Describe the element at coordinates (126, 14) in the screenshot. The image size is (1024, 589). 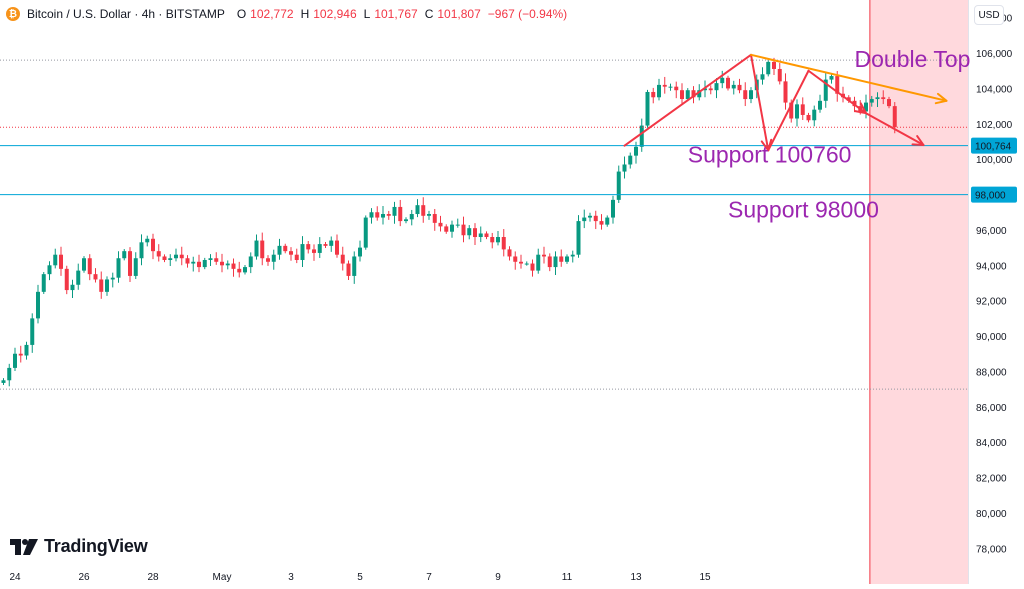
I see `symbol-title: Bitcoin / U.S. Dollar · 4h · BITSTAMP` at that location.